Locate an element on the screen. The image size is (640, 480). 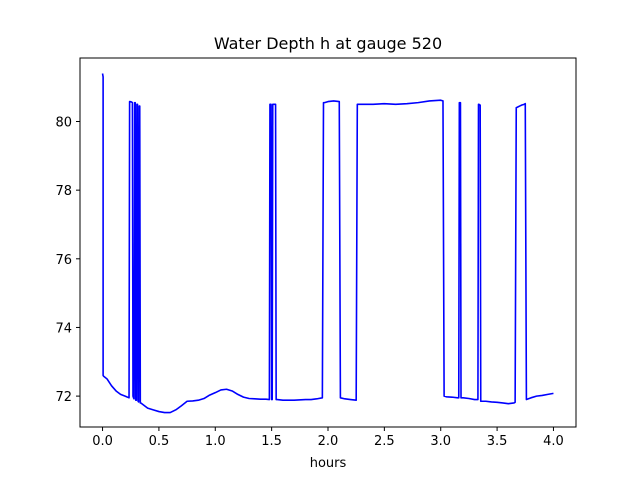
x-axis-label: hours is located at coordinates (328, 463).